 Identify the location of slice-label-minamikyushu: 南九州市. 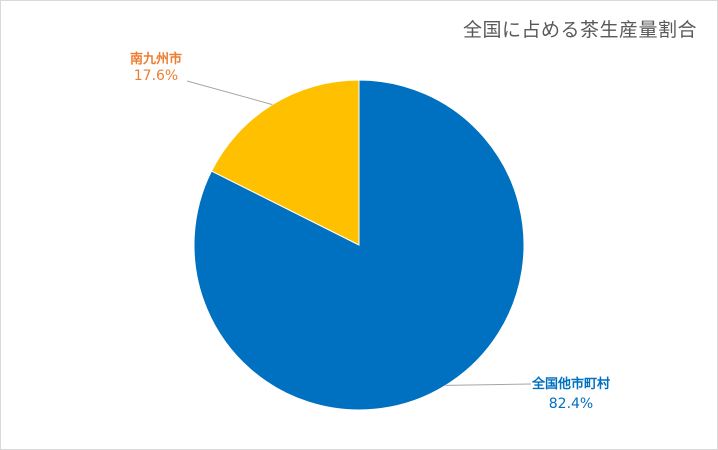
(156, 59).